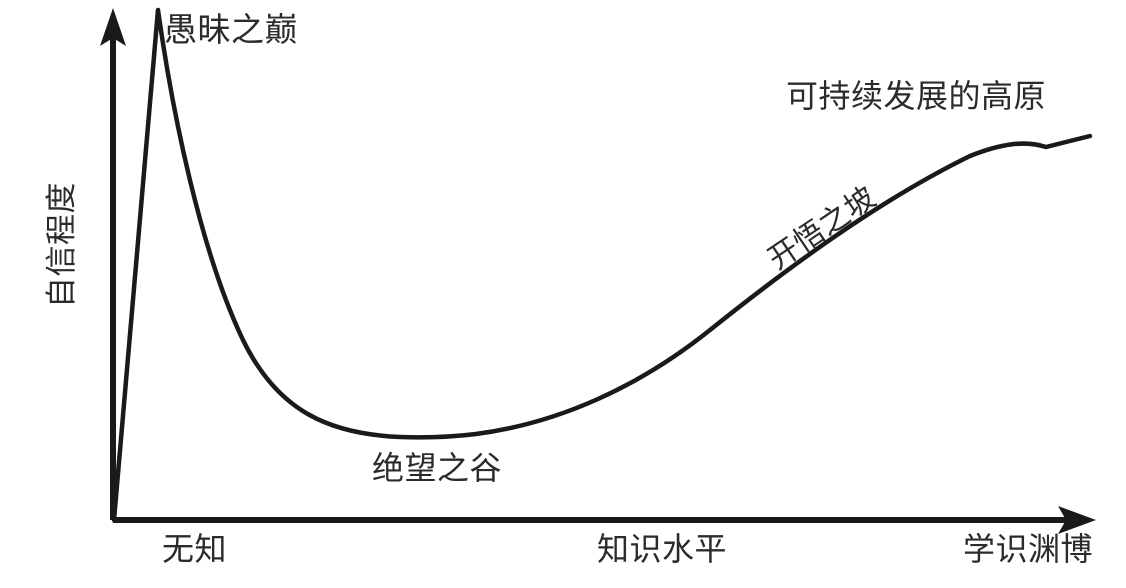 Image resolution: width=1126 pixels, height=588 pixels. What do you see at coordinates (231, 29) in the screenshot?
I see `annotation-peak: 愚昧之巅` at bounding box center [231, 29].